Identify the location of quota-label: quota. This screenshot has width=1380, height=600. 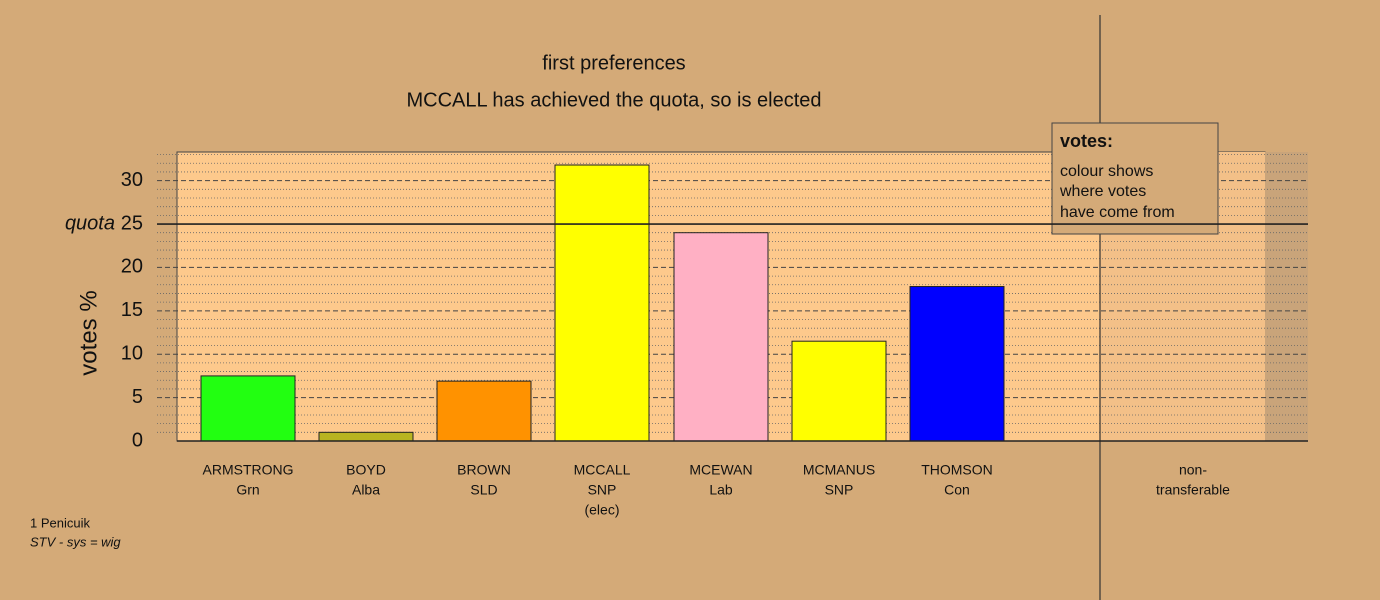
(90, 223).